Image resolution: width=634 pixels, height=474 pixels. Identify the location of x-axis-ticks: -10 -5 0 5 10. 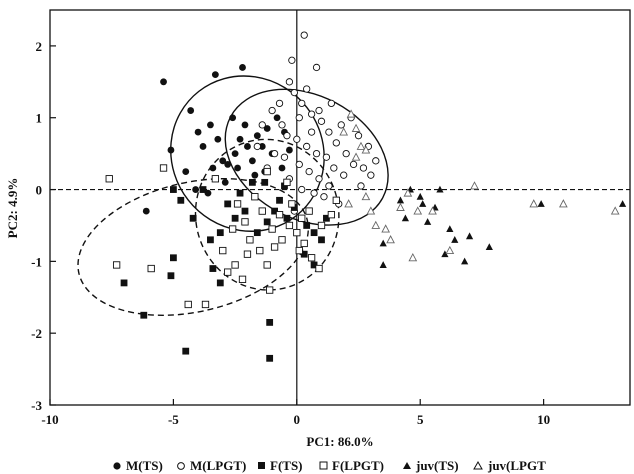
(295, 413).